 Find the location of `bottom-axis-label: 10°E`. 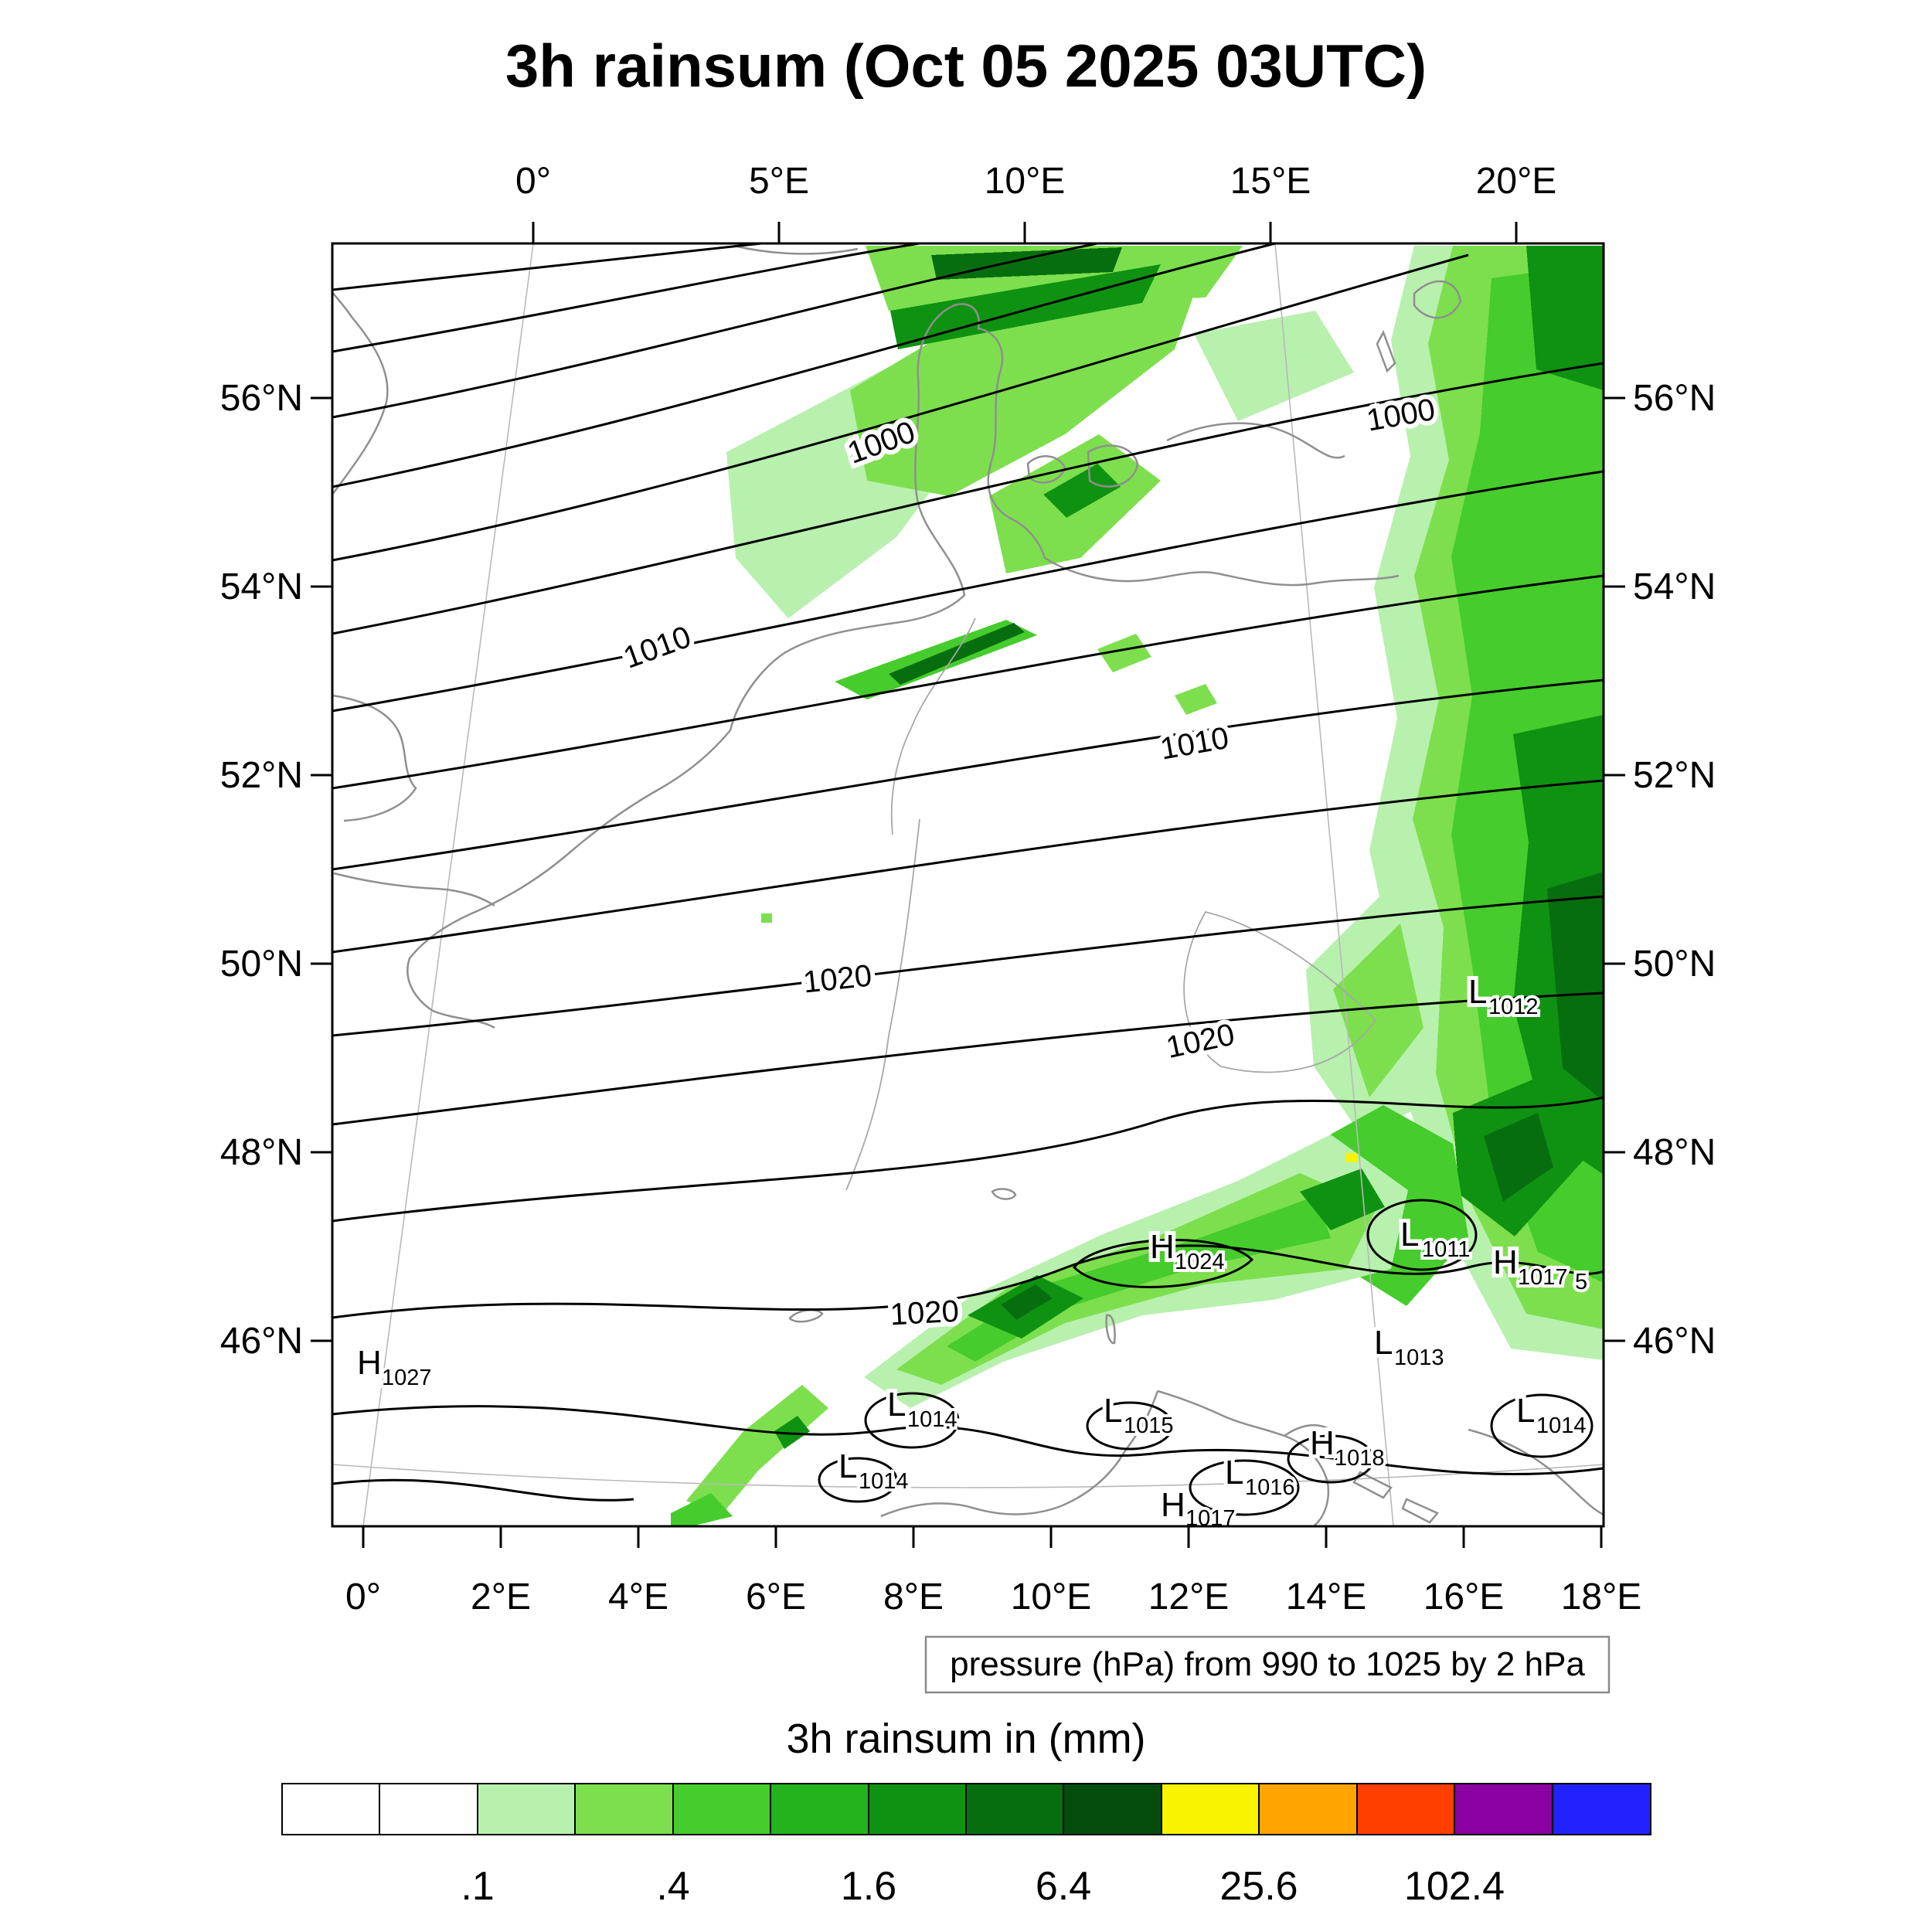

bottom-axis-label: 10°E is located at coordinates (1051, 1597).